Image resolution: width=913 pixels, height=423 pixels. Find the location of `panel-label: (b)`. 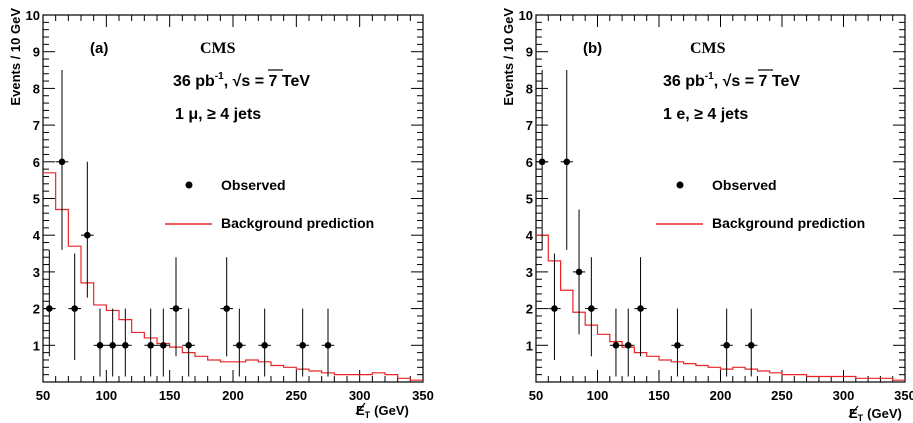

panel-label: (b) is located at coordinates (592, 48).